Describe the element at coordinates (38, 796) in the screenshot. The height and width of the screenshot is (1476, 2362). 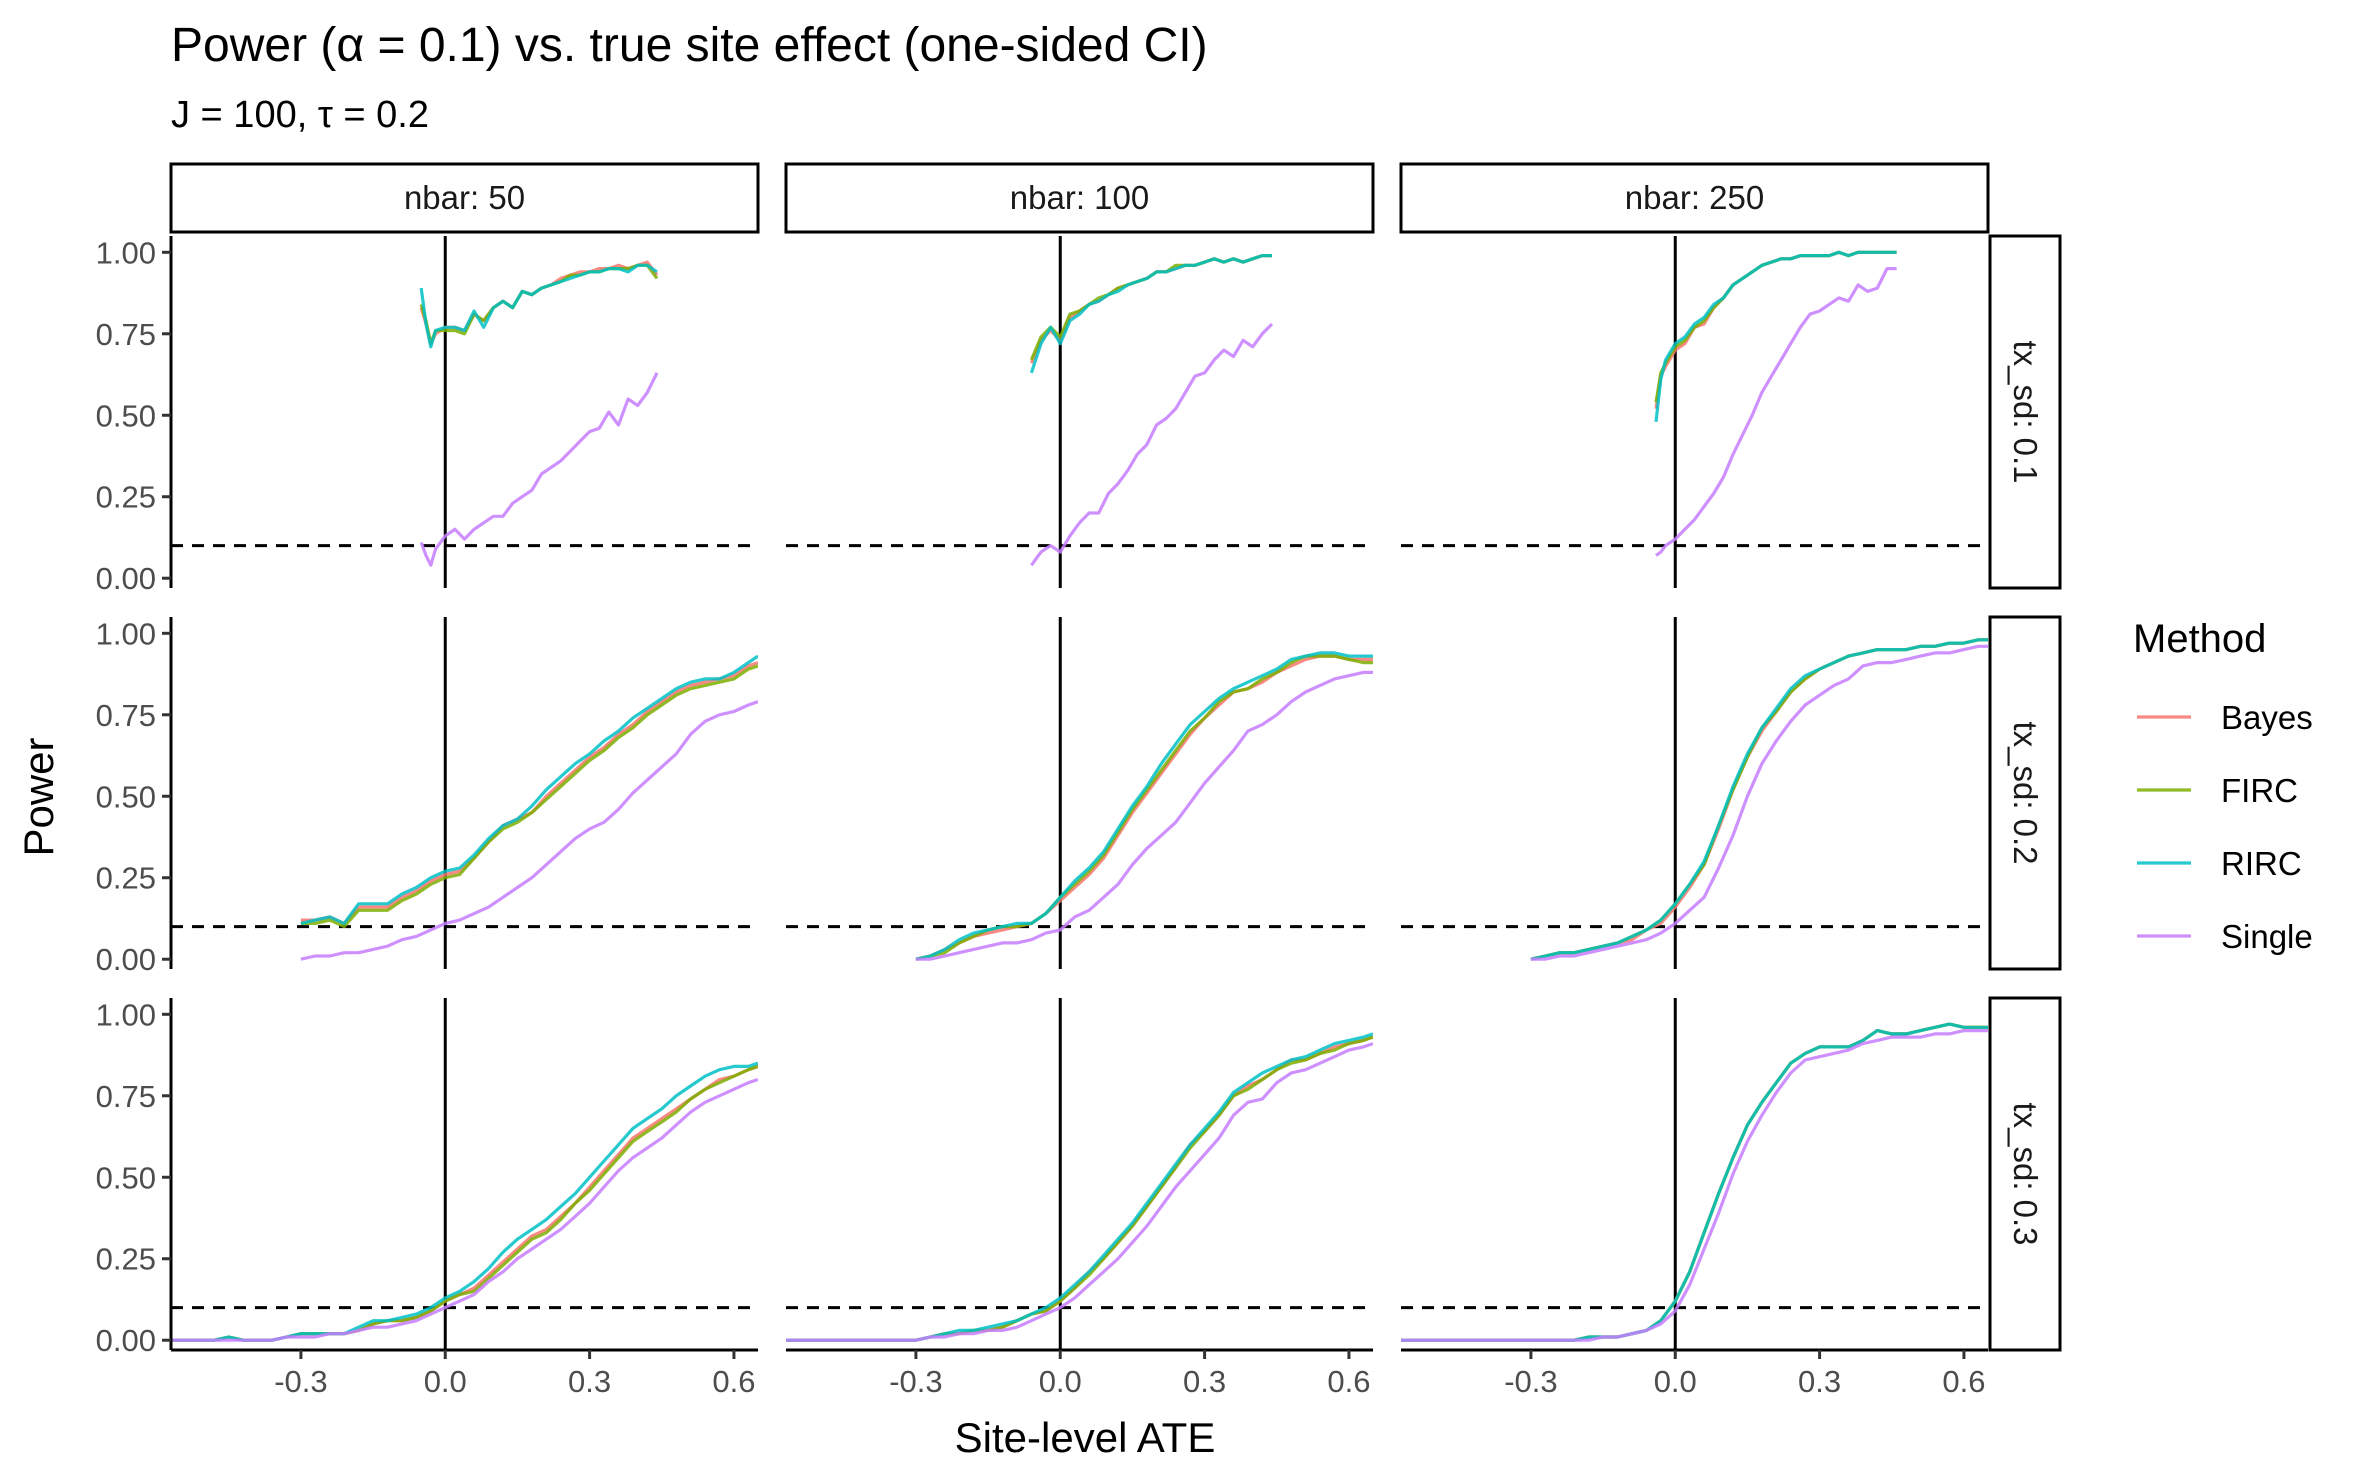
I see `y-axis-title: Power` at that location.